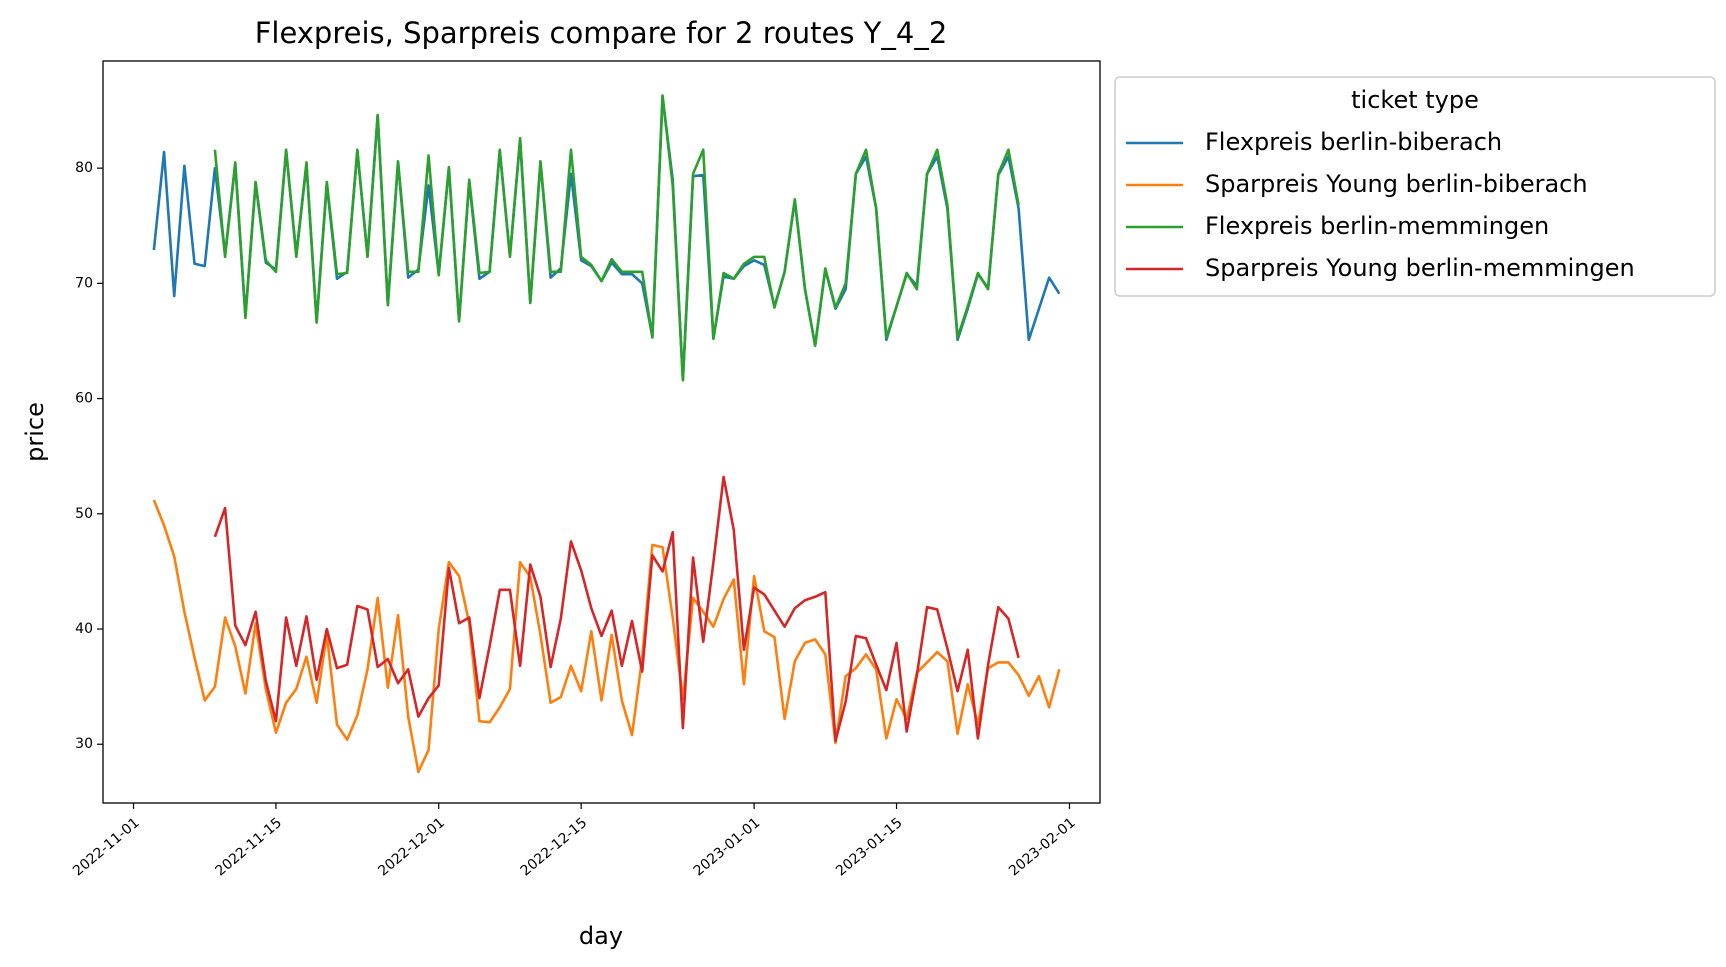 The width and height of the screenshot is (1726, 967). Describe the element at coordinates (84, 168) in the screenshot. I see `y-tick-label: 80` at that location.